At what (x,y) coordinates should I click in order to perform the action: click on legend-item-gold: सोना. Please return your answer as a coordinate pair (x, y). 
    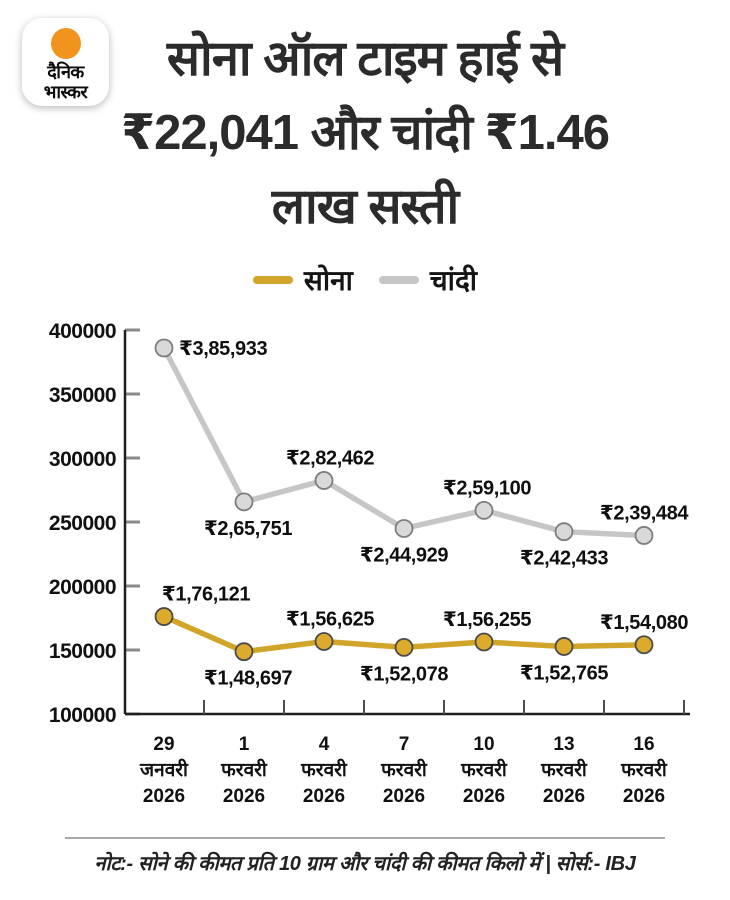
    Looking at the image, I should click on (302, 280).